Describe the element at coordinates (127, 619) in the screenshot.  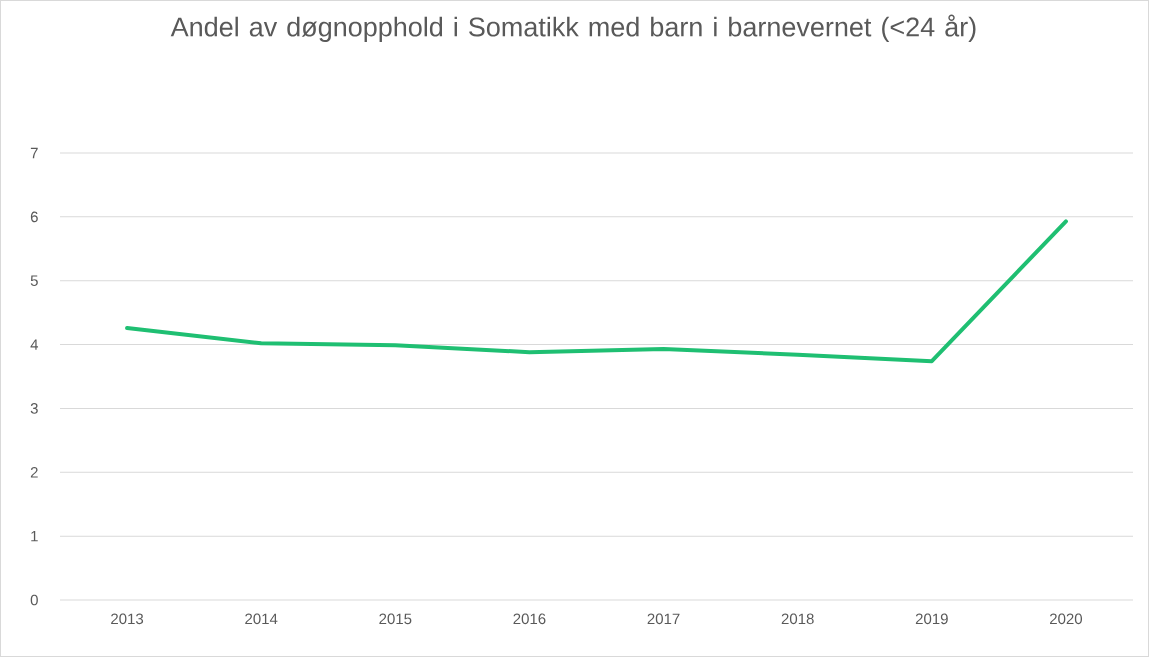
I see `x-tick-label: 2013` at that location.